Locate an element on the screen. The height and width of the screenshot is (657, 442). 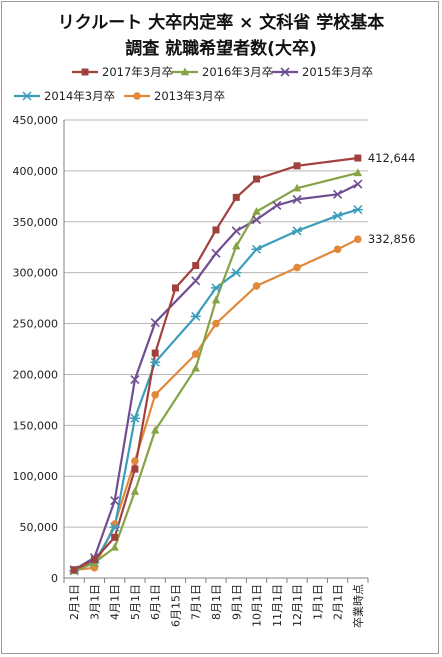
legend: 2017年3月卒 2016年3月卒 2015年3月卒 2014年3月卒 2013年3月卒 is located at coordinates (193, 84).